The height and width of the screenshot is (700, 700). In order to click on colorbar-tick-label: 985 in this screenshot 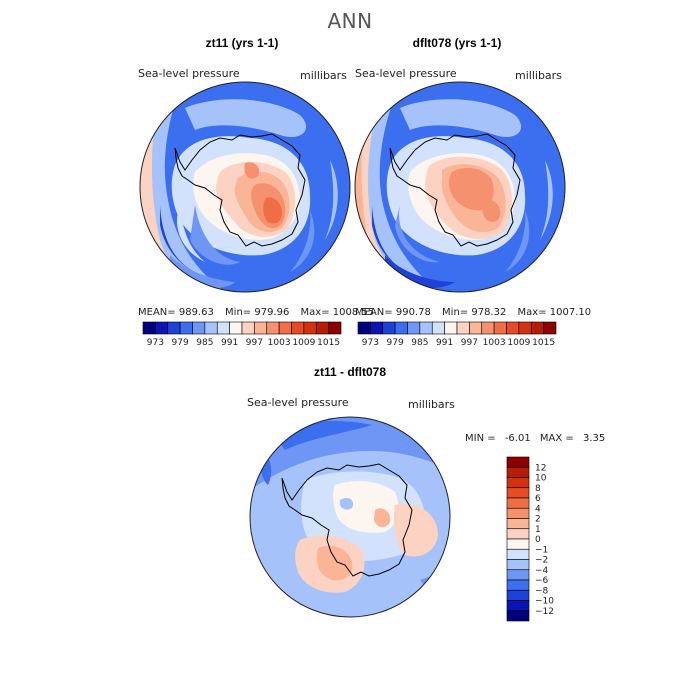, I will do `click(204, 343)`.